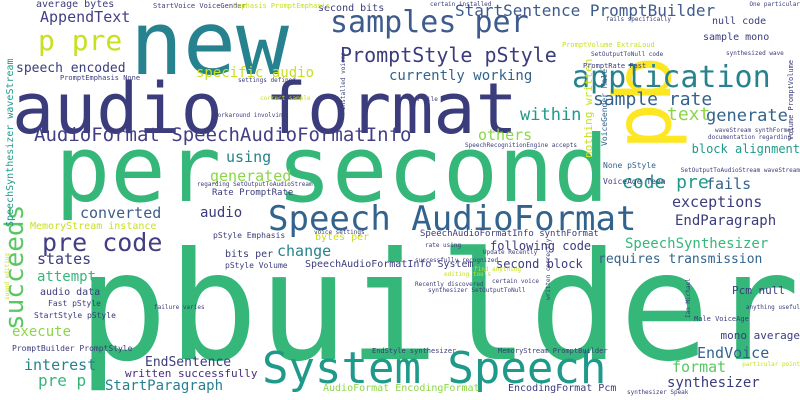 Image resolution: width=800 pixels, height=400 pixels. I want to click on word: audio, so click(221, 213).